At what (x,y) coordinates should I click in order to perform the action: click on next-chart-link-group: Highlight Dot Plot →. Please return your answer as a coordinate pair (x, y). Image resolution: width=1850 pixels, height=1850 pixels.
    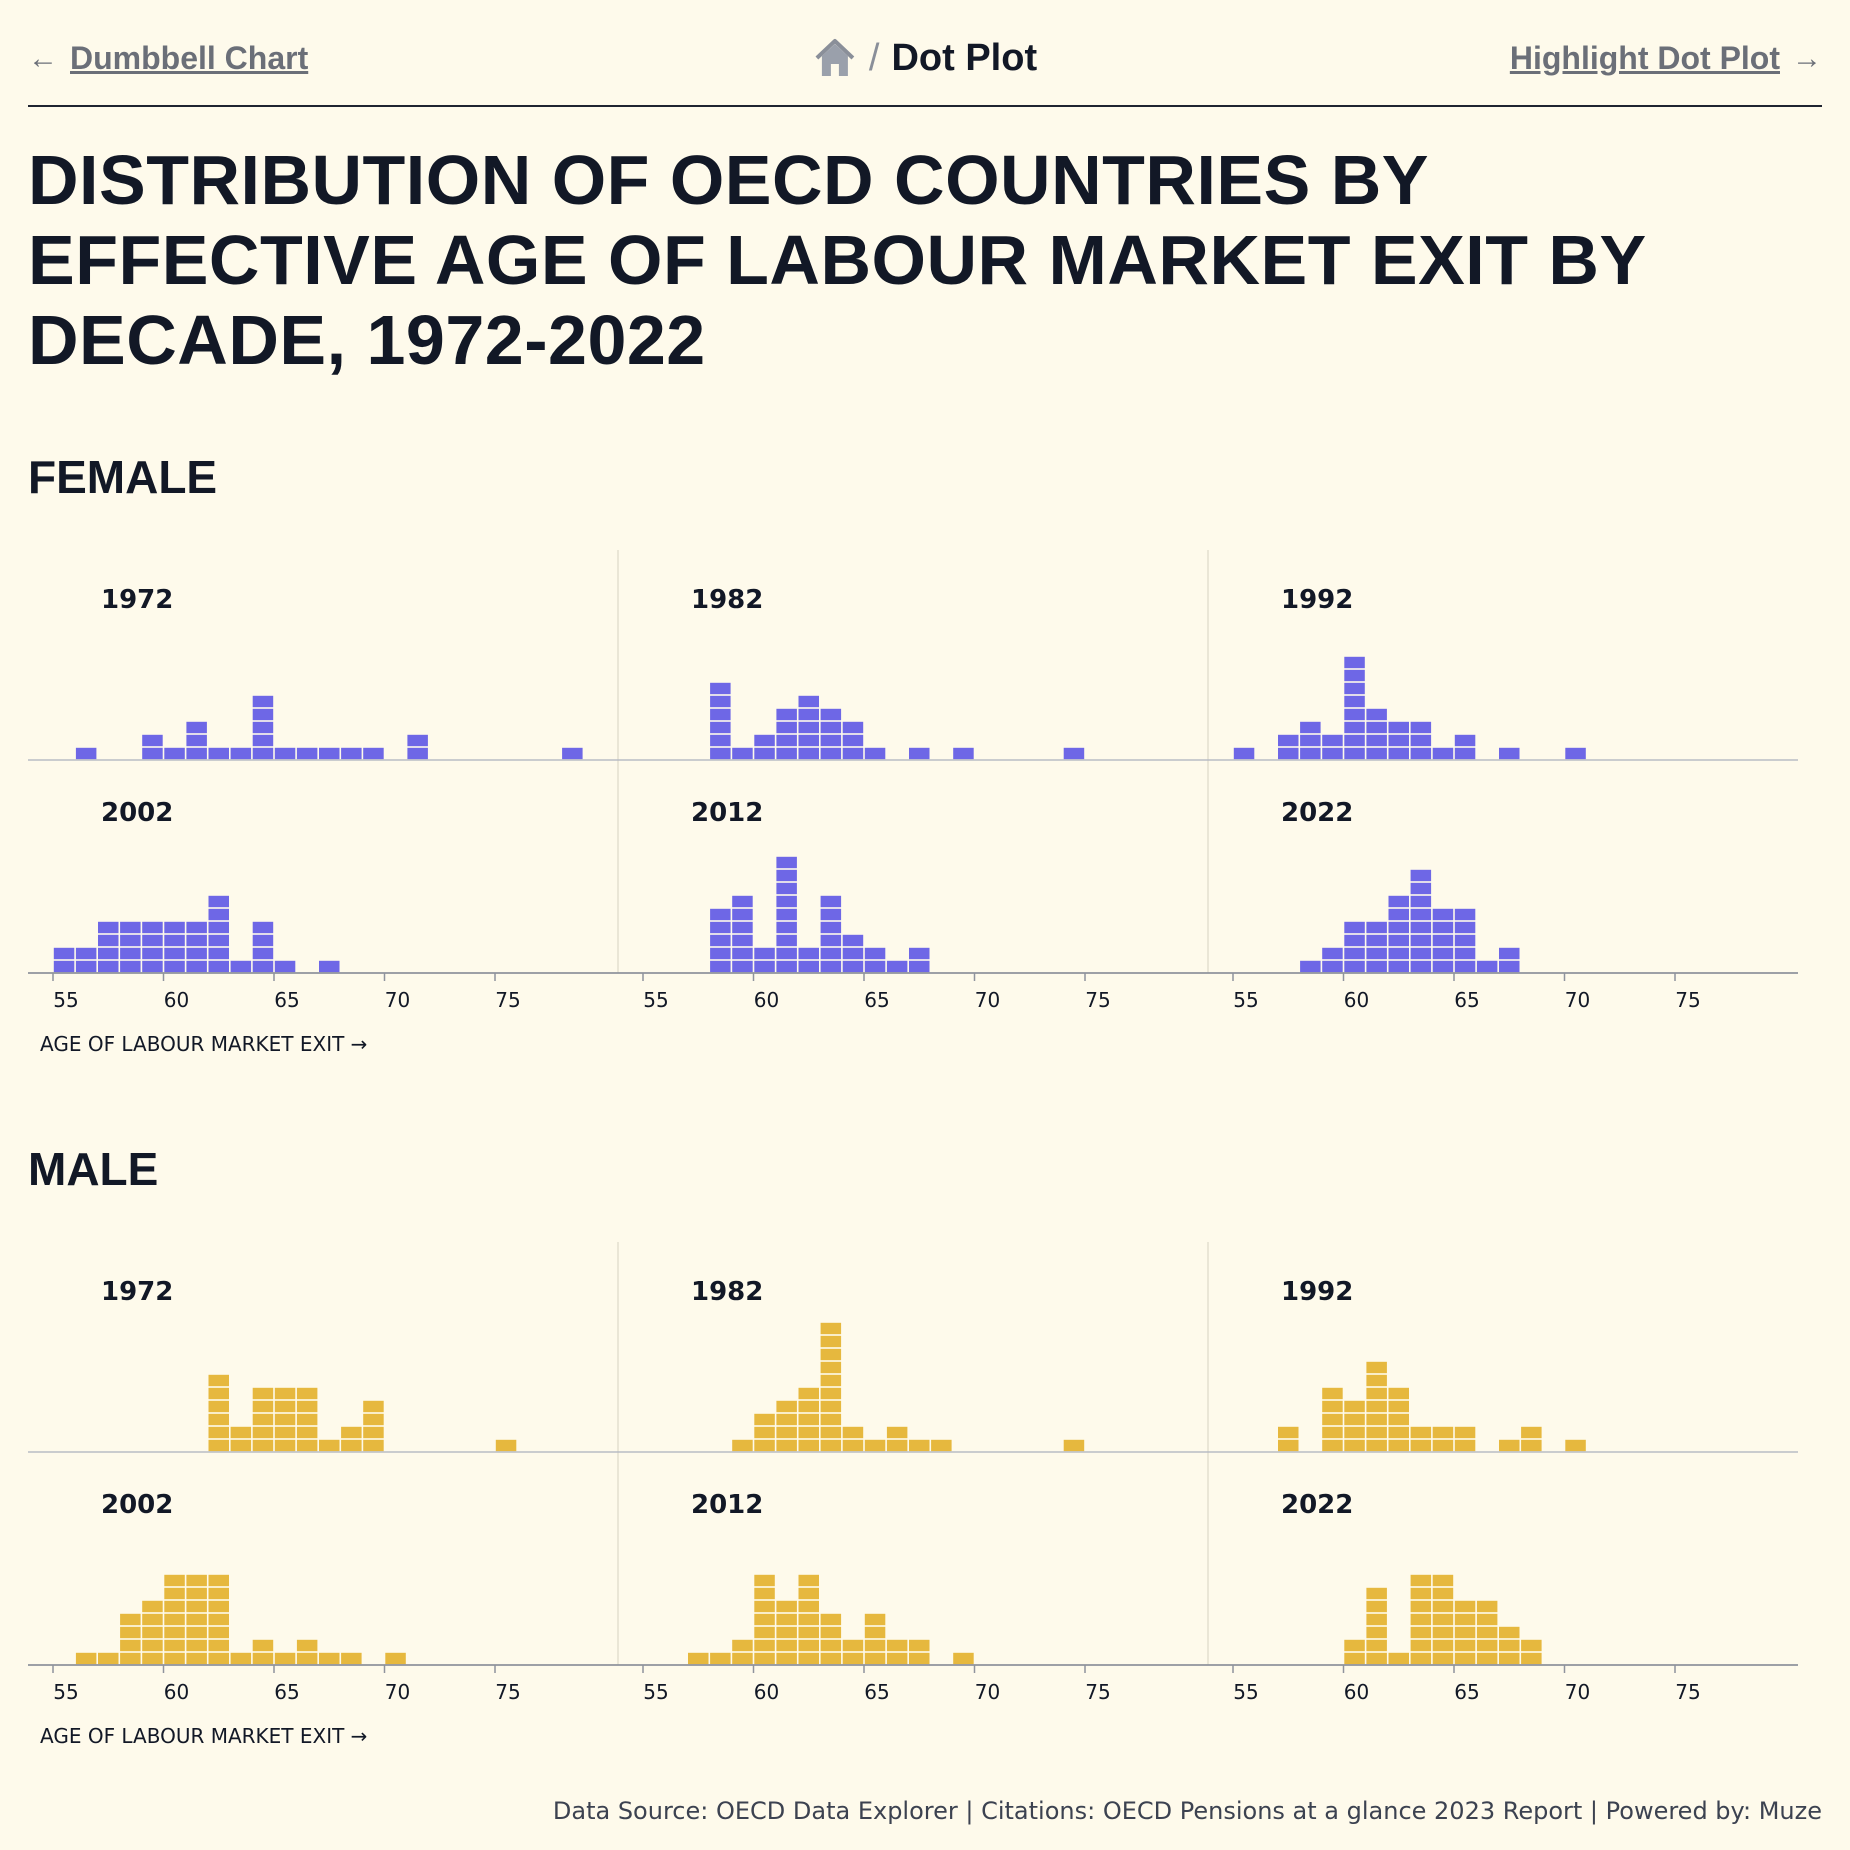
    Looking at the image, I should click on (1666, 58).